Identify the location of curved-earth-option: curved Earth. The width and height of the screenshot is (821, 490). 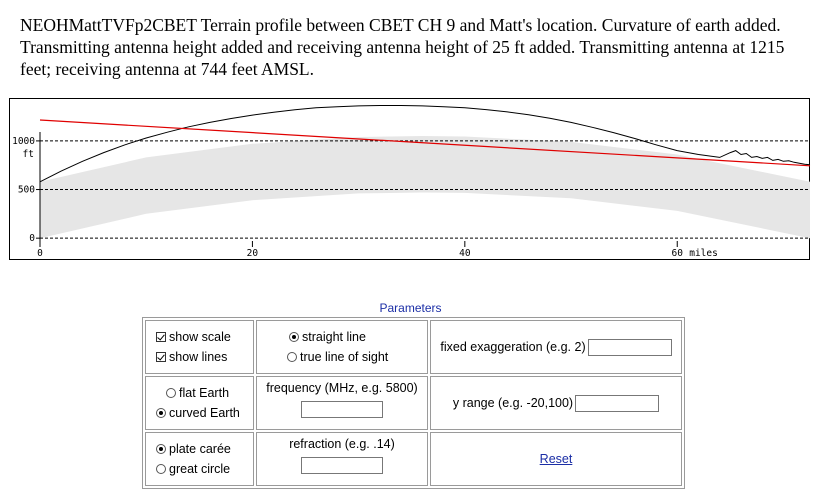
(199, 413).